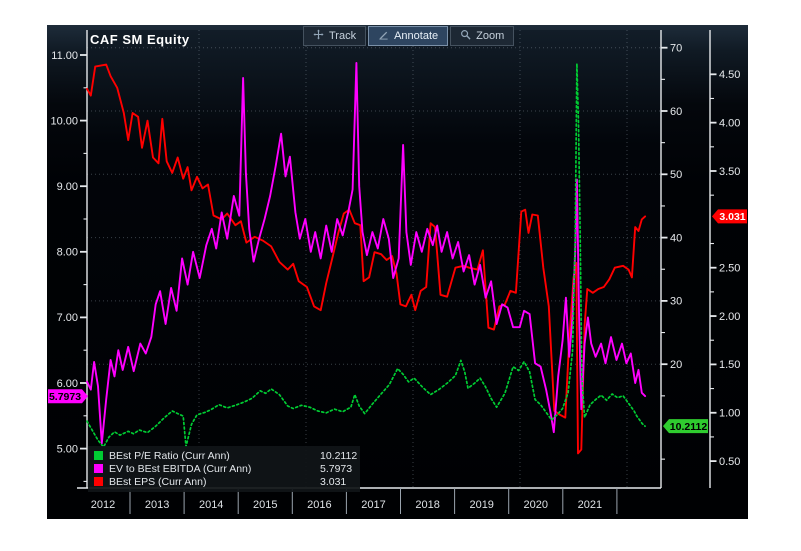  What do you see at coordinates (481, 505) in the screenshot?
I see `year-label: 2019` at bounding box center [481, 505].